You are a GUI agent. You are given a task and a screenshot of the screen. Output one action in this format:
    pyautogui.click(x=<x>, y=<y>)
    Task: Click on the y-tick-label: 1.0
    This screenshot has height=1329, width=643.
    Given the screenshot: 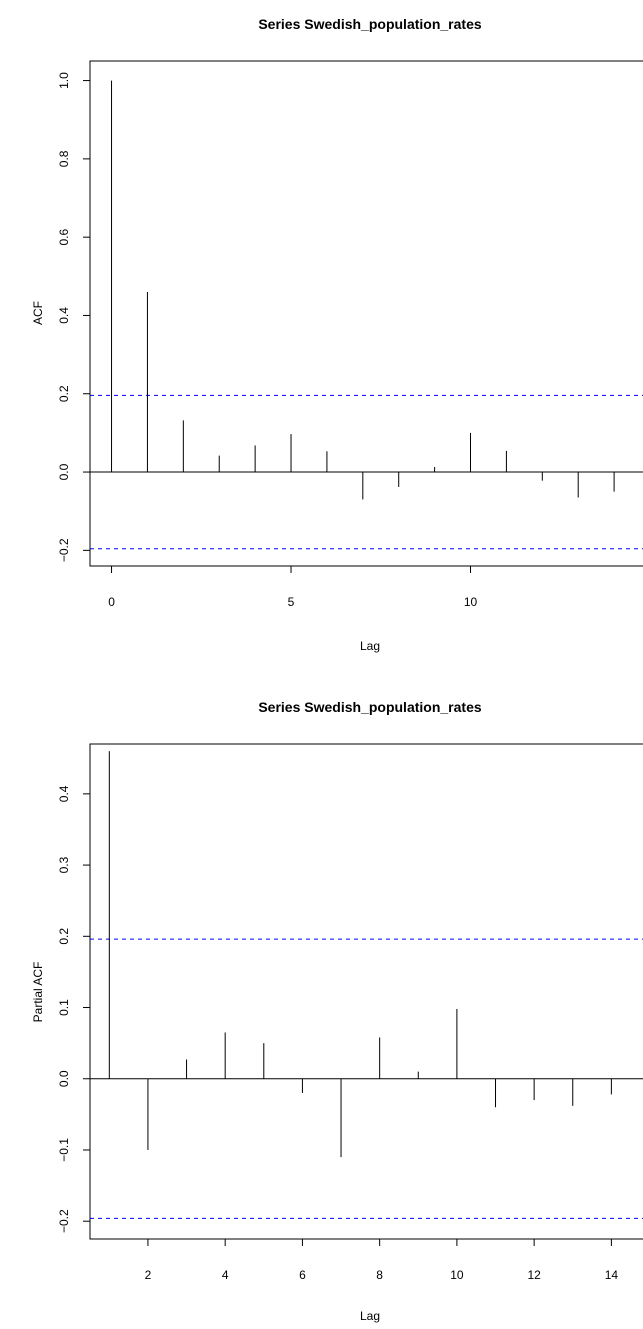 What is the action you would take?
    pyautogui.click(x=64, y=80)
    